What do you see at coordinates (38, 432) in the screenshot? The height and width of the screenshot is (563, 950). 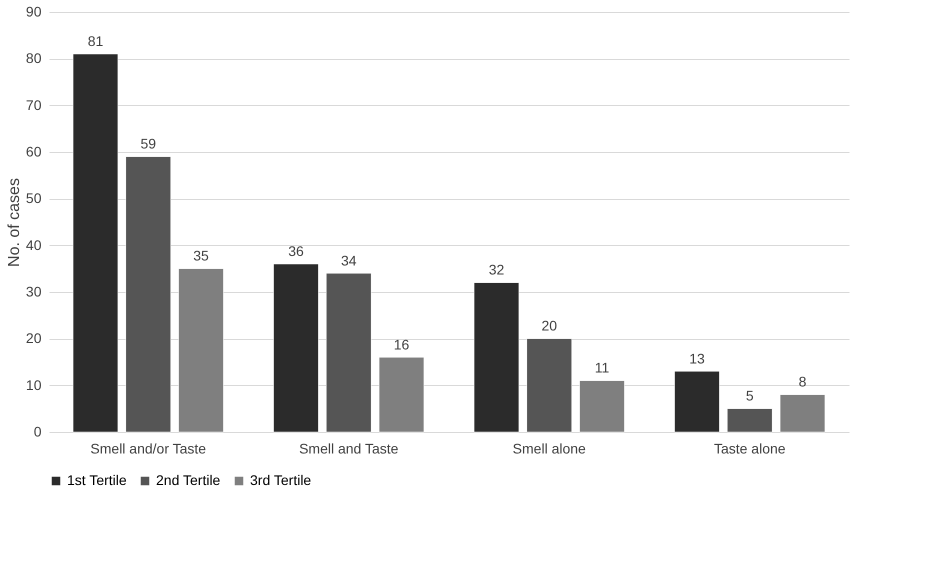 I see `y-tick-label: 0` at bounding box center [38, 432].